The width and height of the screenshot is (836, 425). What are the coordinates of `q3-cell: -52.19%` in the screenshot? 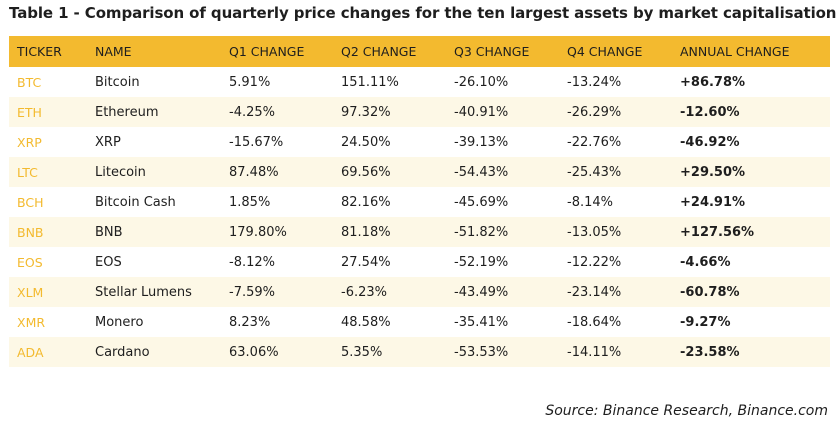 It's located at (481, 262).